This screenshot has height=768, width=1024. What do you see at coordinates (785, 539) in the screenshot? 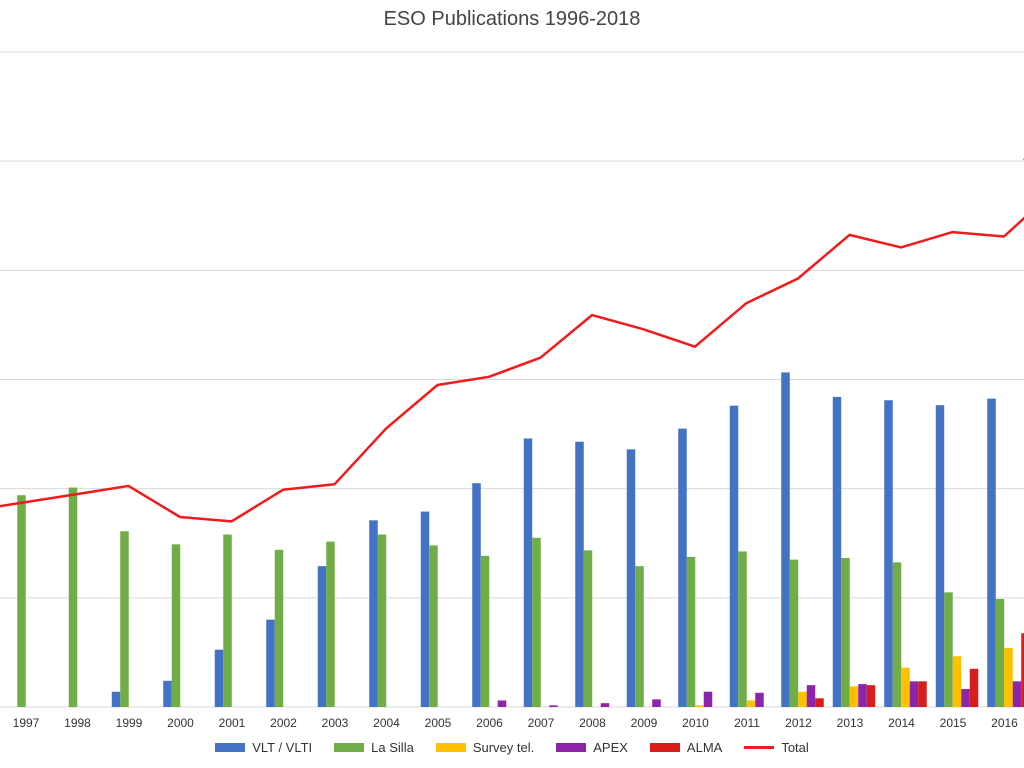
I see `bar-vlt-vlti-2012` at bounding box center [785, 539].